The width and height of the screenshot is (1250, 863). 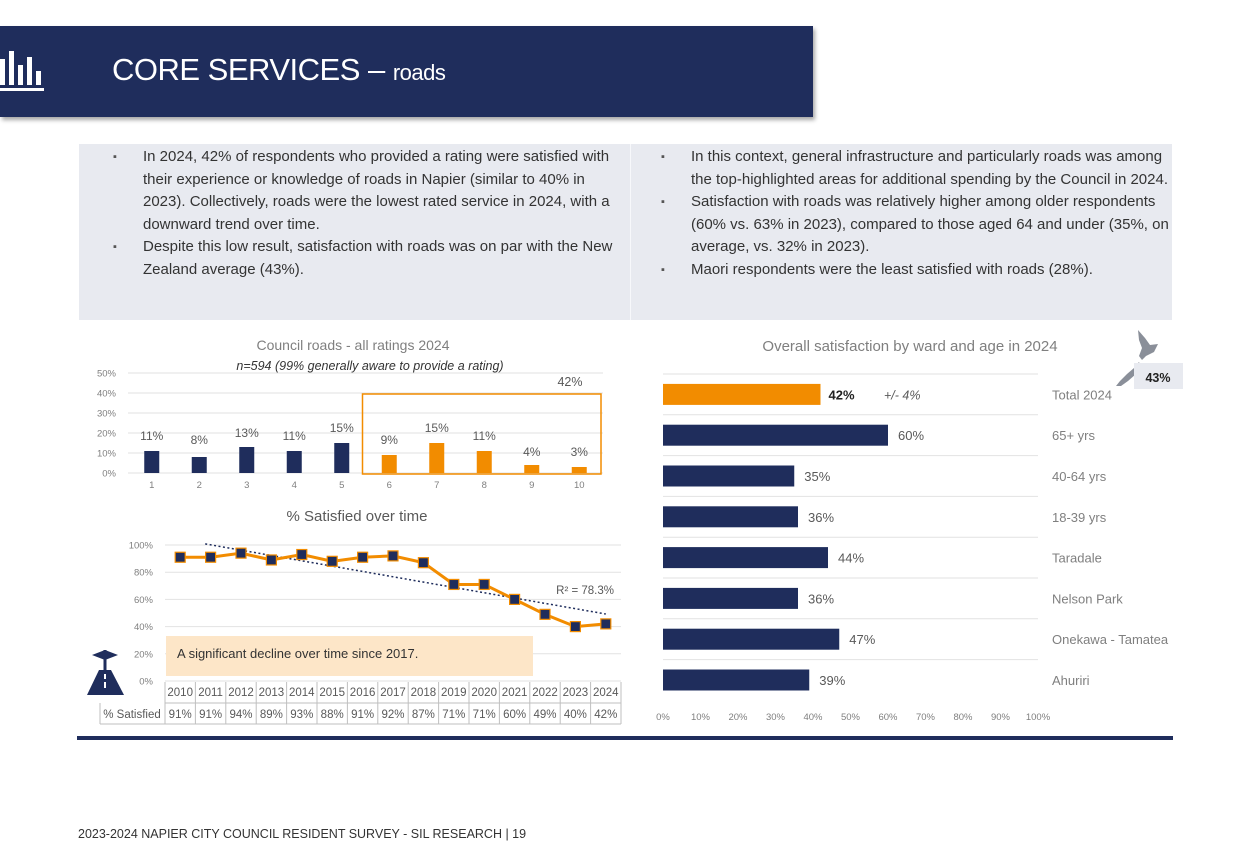 I want to click on annotation-box, so click(x=349, y=656).